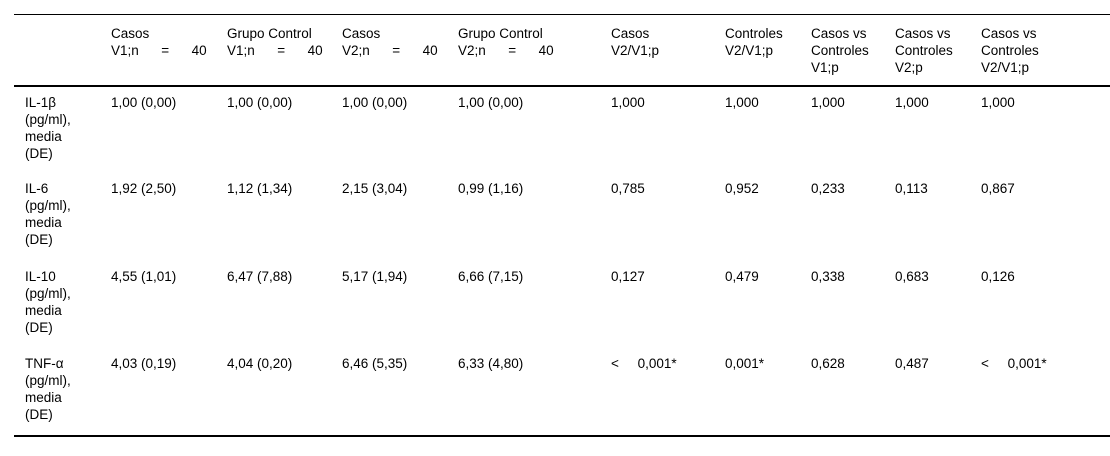 This screenshot has width=1110, height=456. I want to click on column-header-casos-vs-controles-v2-p: Casos vs Controles V2;p, so click(938, 50).